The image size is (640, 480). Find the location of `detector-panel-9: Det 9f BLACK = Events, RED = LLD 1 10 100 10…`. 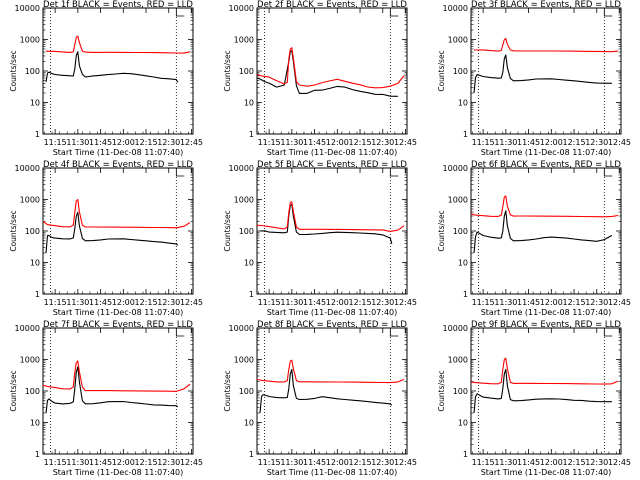

detector-panel-9: Det 9f BLACK = Events, RED = LLD 1 10 100 10… is located at coordinates (534, 398).